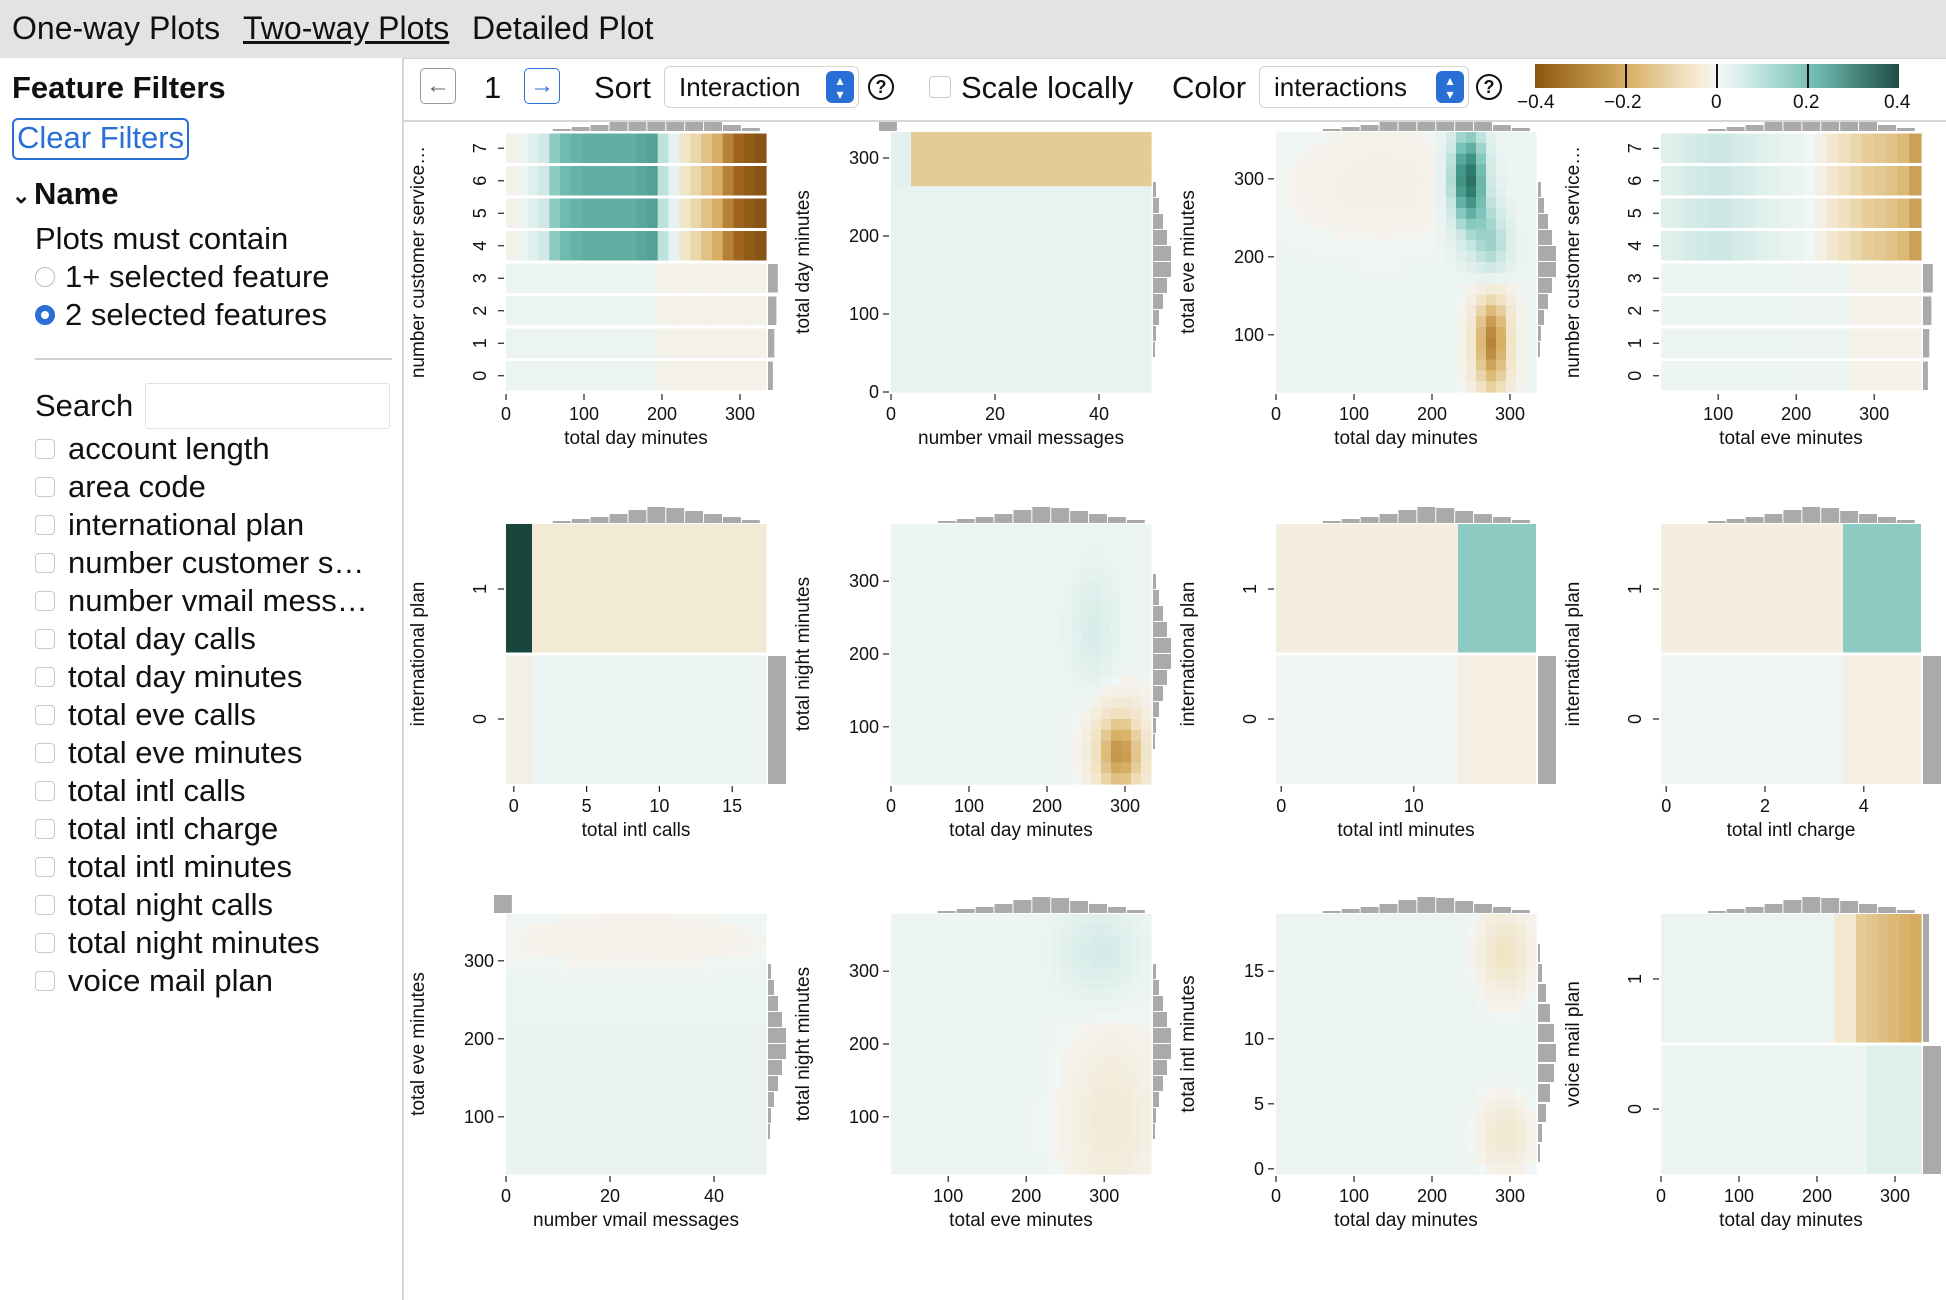 This screenshot has height=1300, width=1946. What do you see at coordinates (201, 449) in the screenshot?
I see `feature-filter-item: account length` at bounding box center [201, 449].